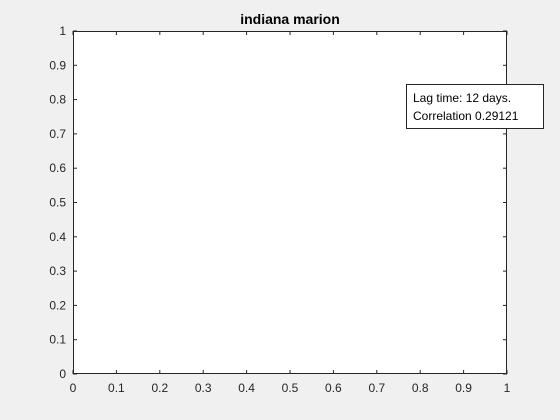 Image resolution: width=560 pixels, height=420 pixels. I want to click on annotation-box: Lag time: 12 days. Correlation 0.29121, so click(475, 106).